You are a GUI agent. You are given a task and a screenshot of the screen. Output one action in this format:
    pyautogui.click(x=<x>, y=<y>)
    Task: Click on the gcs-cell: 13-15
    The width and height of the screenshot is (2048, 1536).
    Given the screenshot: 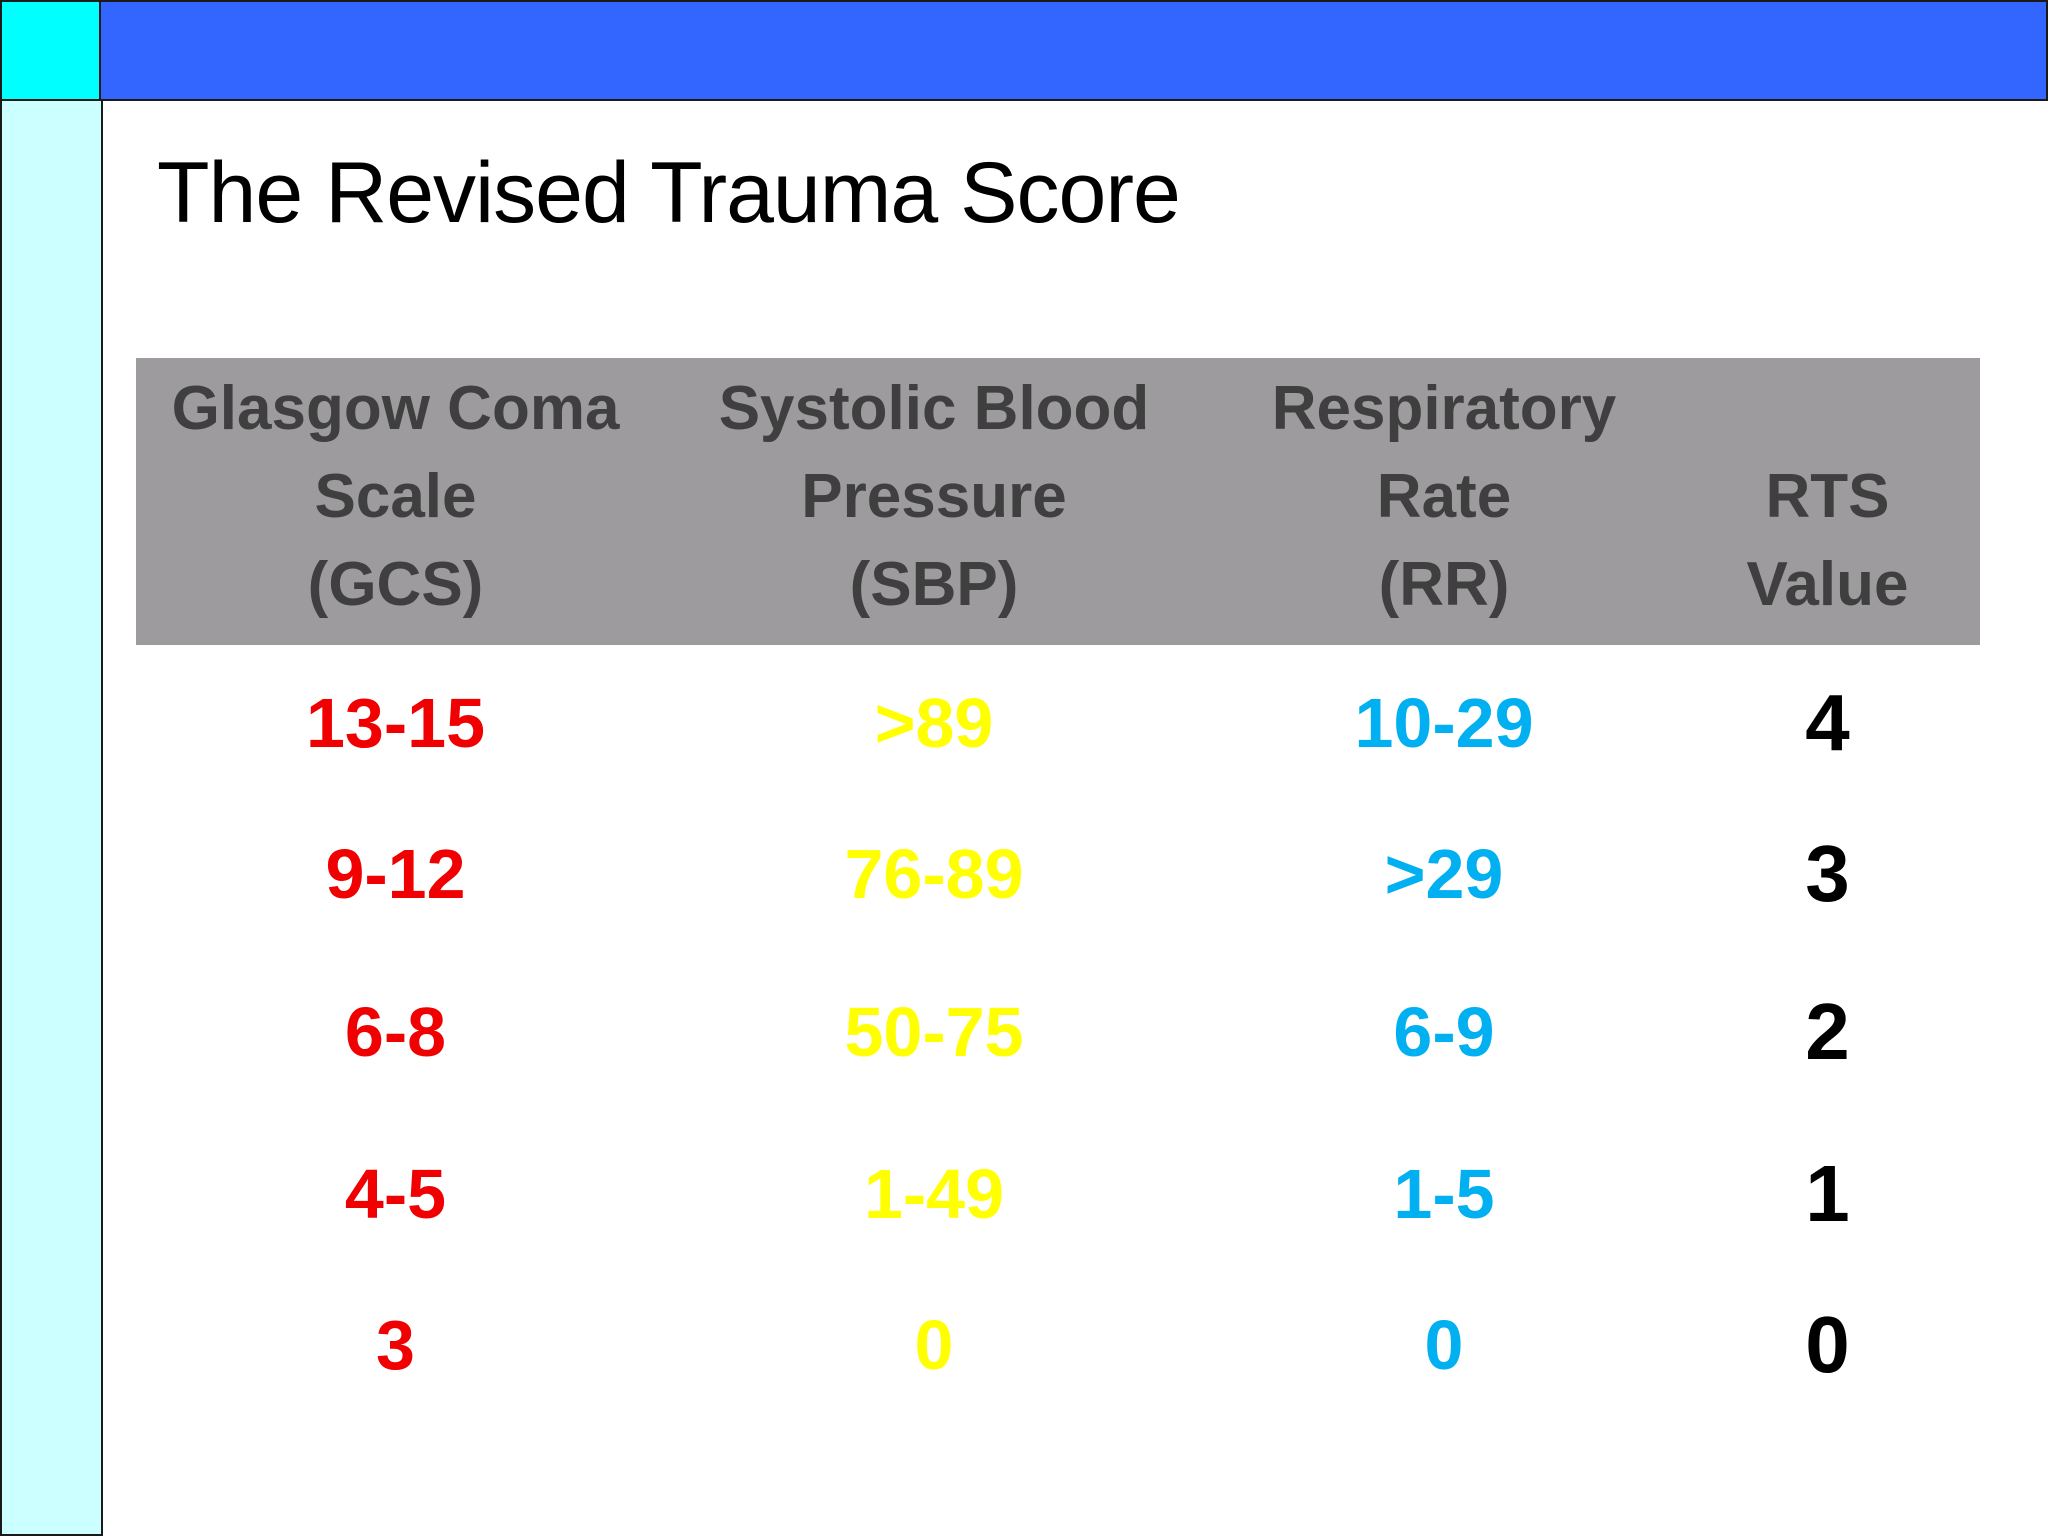 What is the action you would take?
    pyautogui.click(x=395, y=722)
    